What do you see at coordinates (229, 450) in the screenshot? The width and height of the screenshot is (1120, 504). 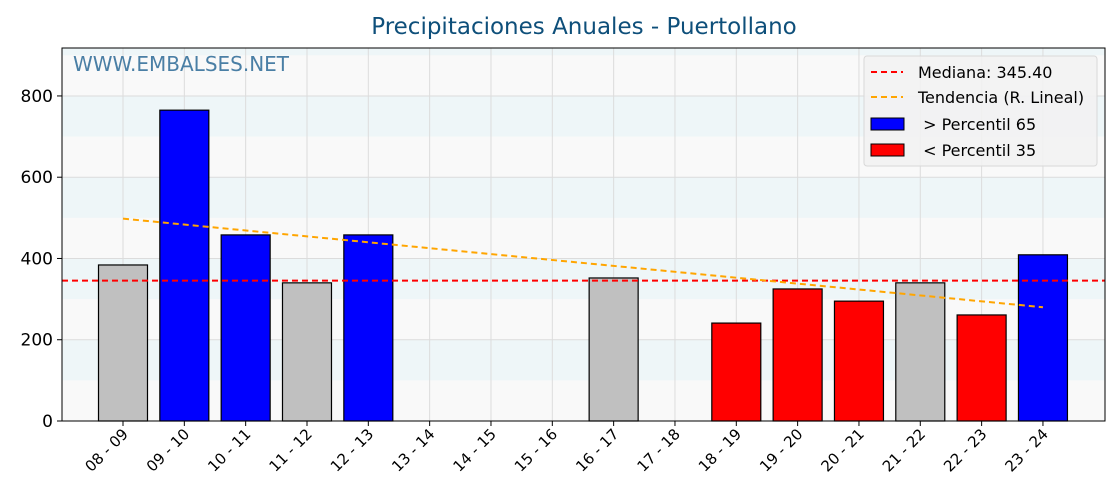 I see `x-tick-label: 10 - 11` at bounding box center [229, 450].